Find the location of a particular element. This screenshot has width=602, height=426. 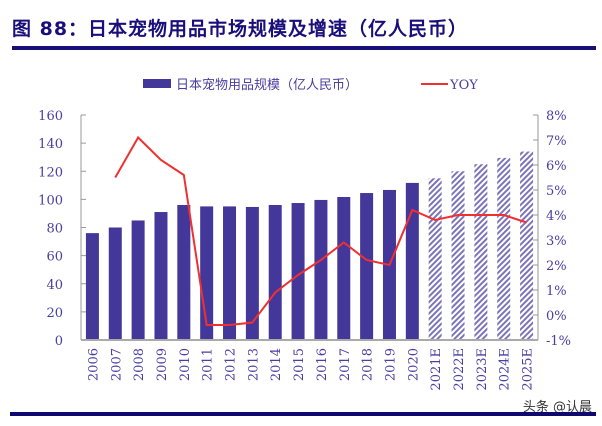

bar-2025E is located at coordinates (527, 245).